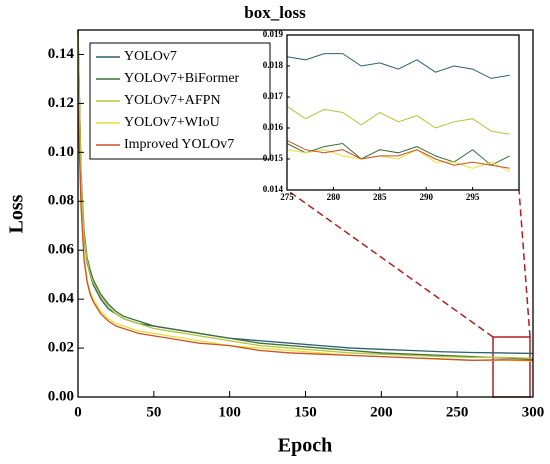 The height and width of the screenshot is (464, 550). What do you see at coordinates (273, 158) in the screenshot?
I see `y-tick-label: 0.015` at bounding box center [273, 158].